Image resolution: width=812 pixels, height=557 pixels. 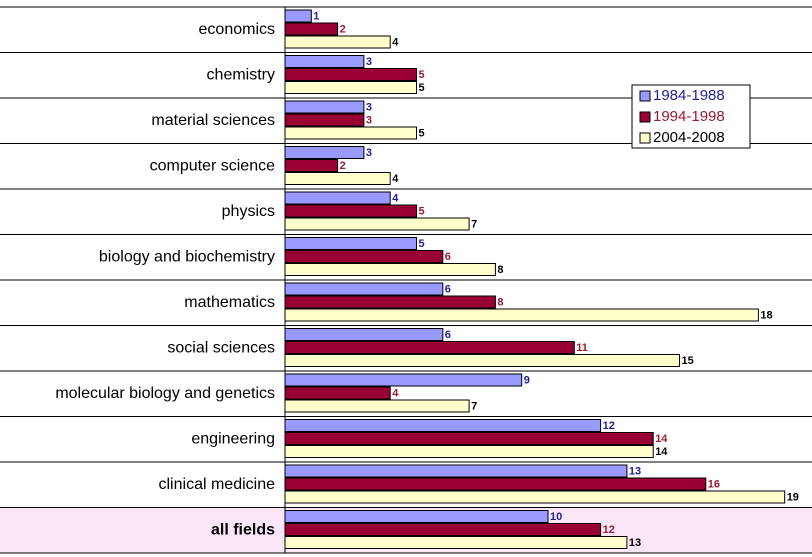 I want to click on category-label: all fields, so click(x=243, y=529).